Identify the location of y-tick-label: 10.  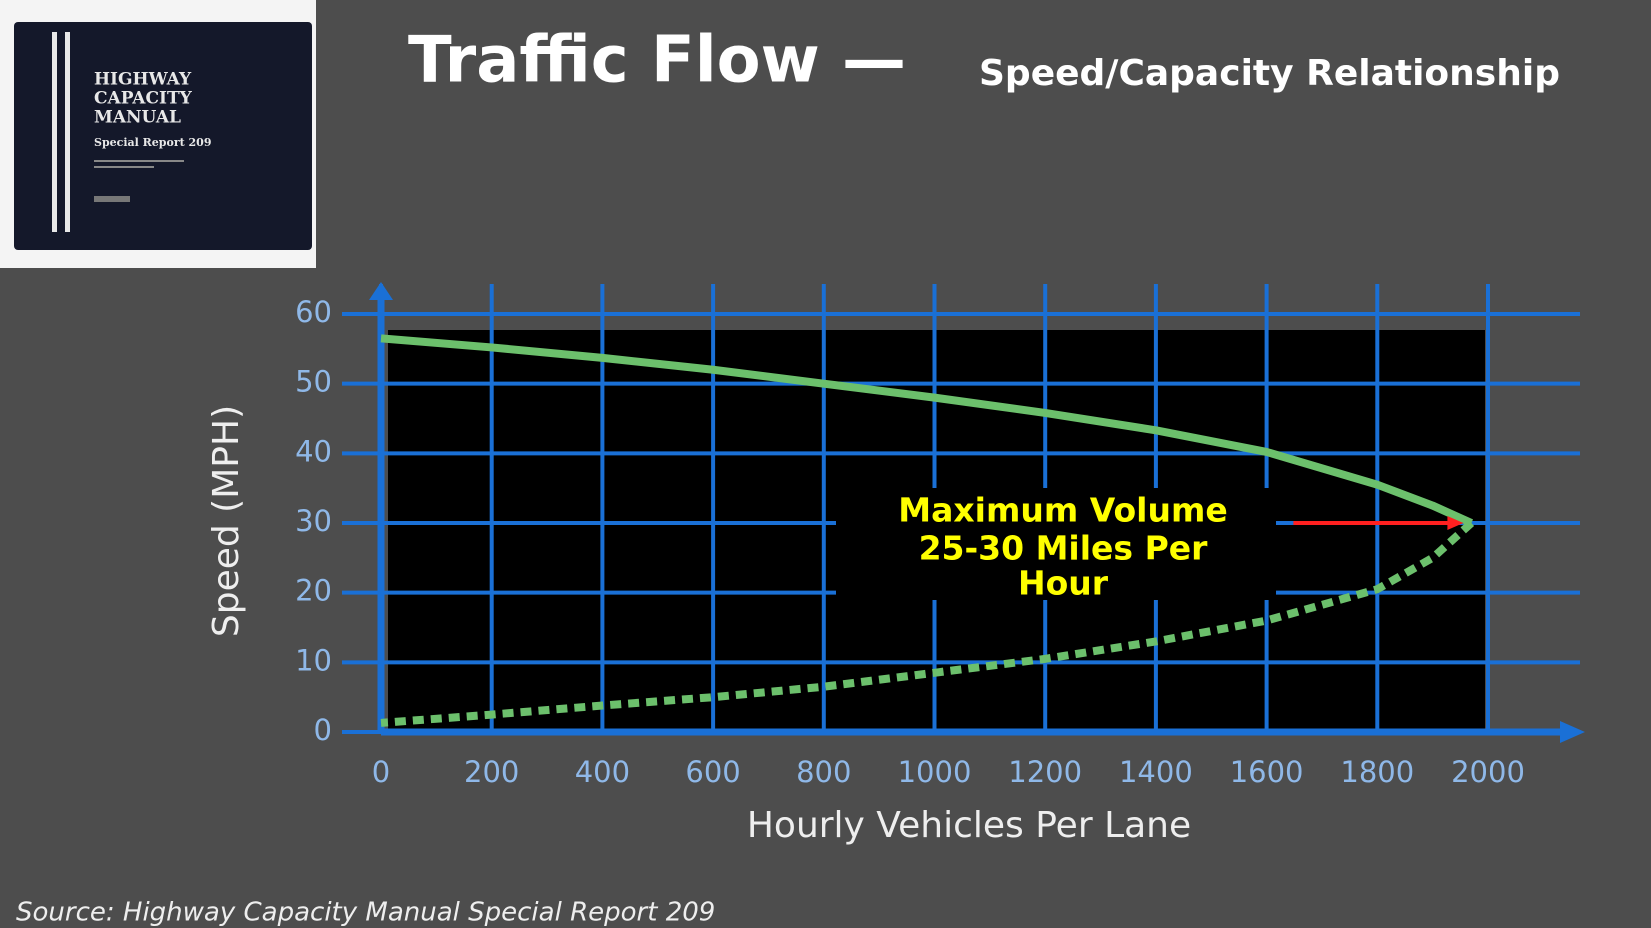
(313, 660).